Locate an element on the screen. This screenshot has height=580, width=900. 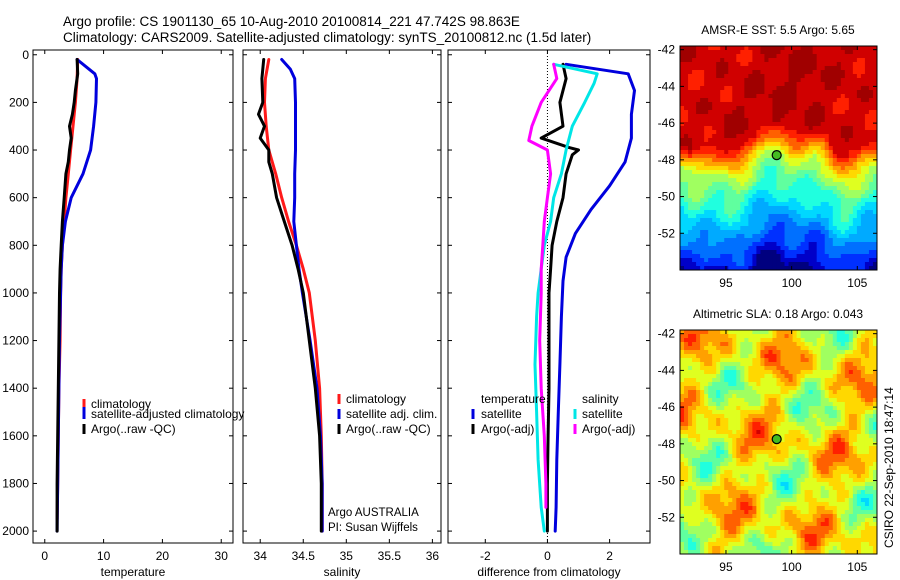
y-tick-label: 2000 is located at coordinates (15, 531).